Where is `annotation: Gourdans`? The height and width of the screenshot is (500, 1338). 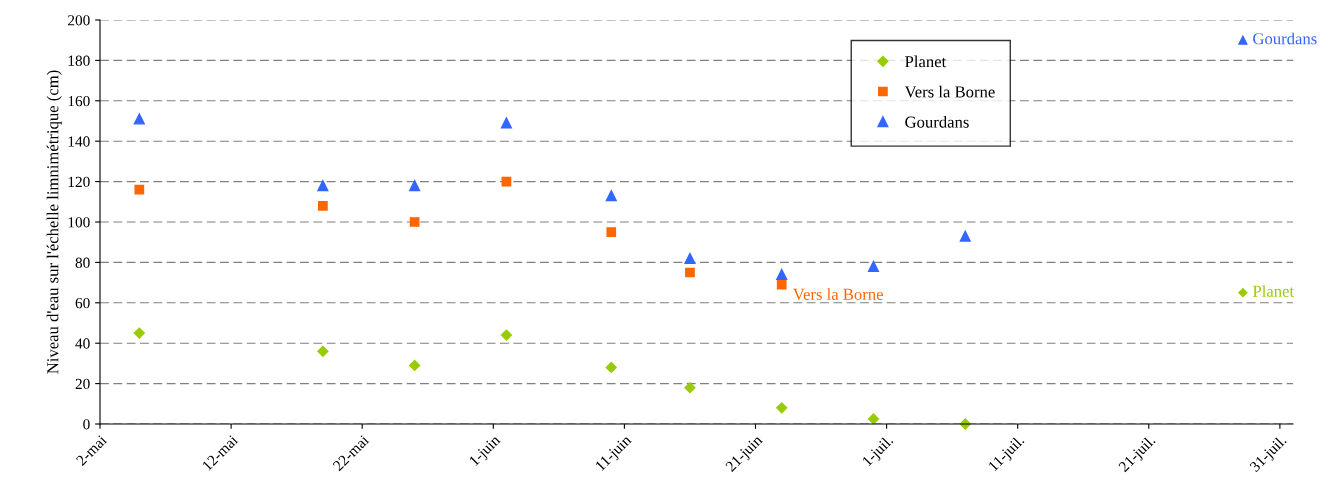
annotation: Gourdans is located at coordinates (1285, 38).